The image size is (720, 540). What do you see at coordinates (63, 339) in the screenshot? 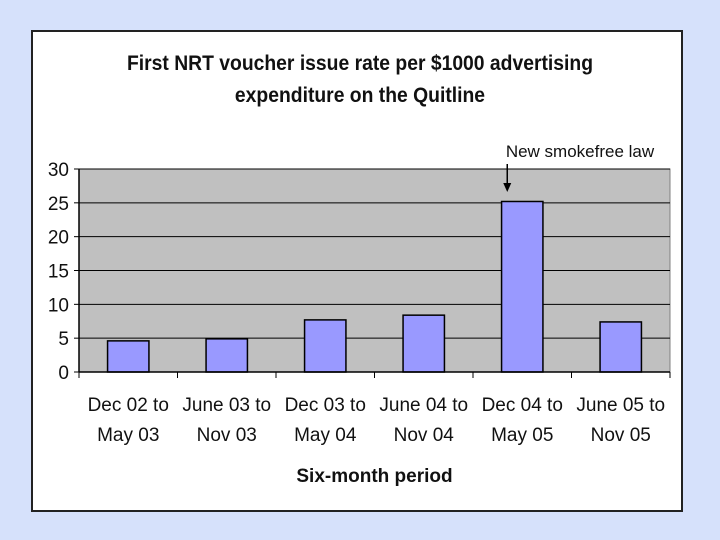
I see `y-tick-label: 5` at bounding box center [63, 339].